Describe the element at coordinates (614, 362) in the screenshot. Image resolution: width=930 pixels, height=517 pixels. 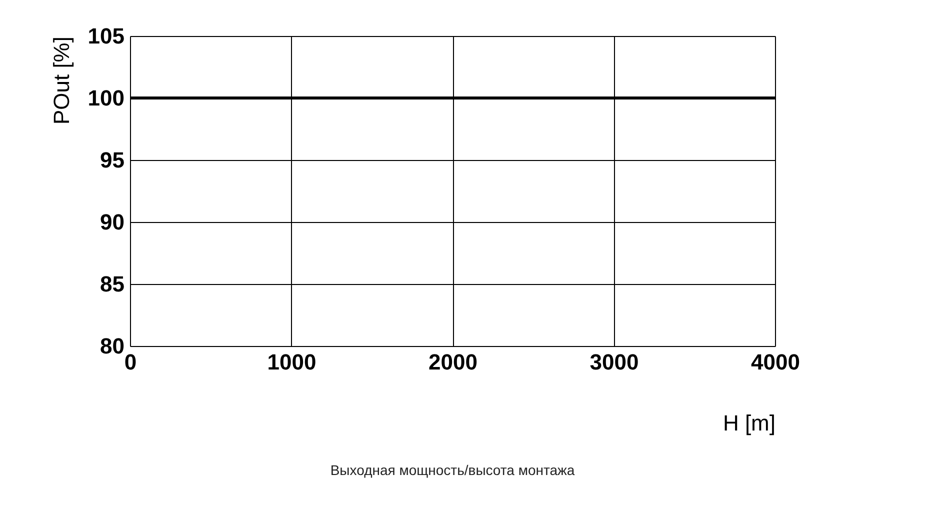
I see `x-tick-label: 3000` at that location.